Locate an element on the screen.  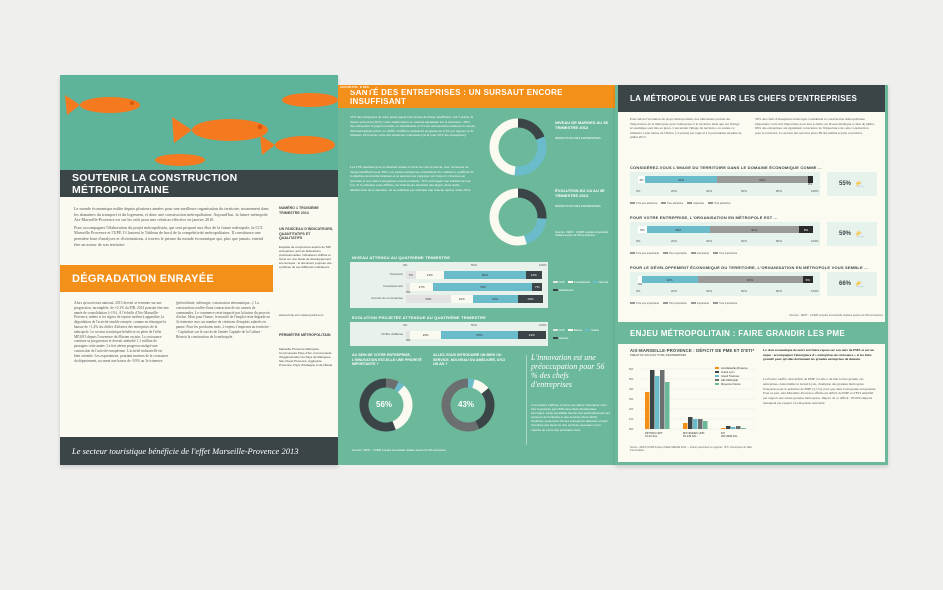
bar-segment: 23% is located at coordinates (426, 335).